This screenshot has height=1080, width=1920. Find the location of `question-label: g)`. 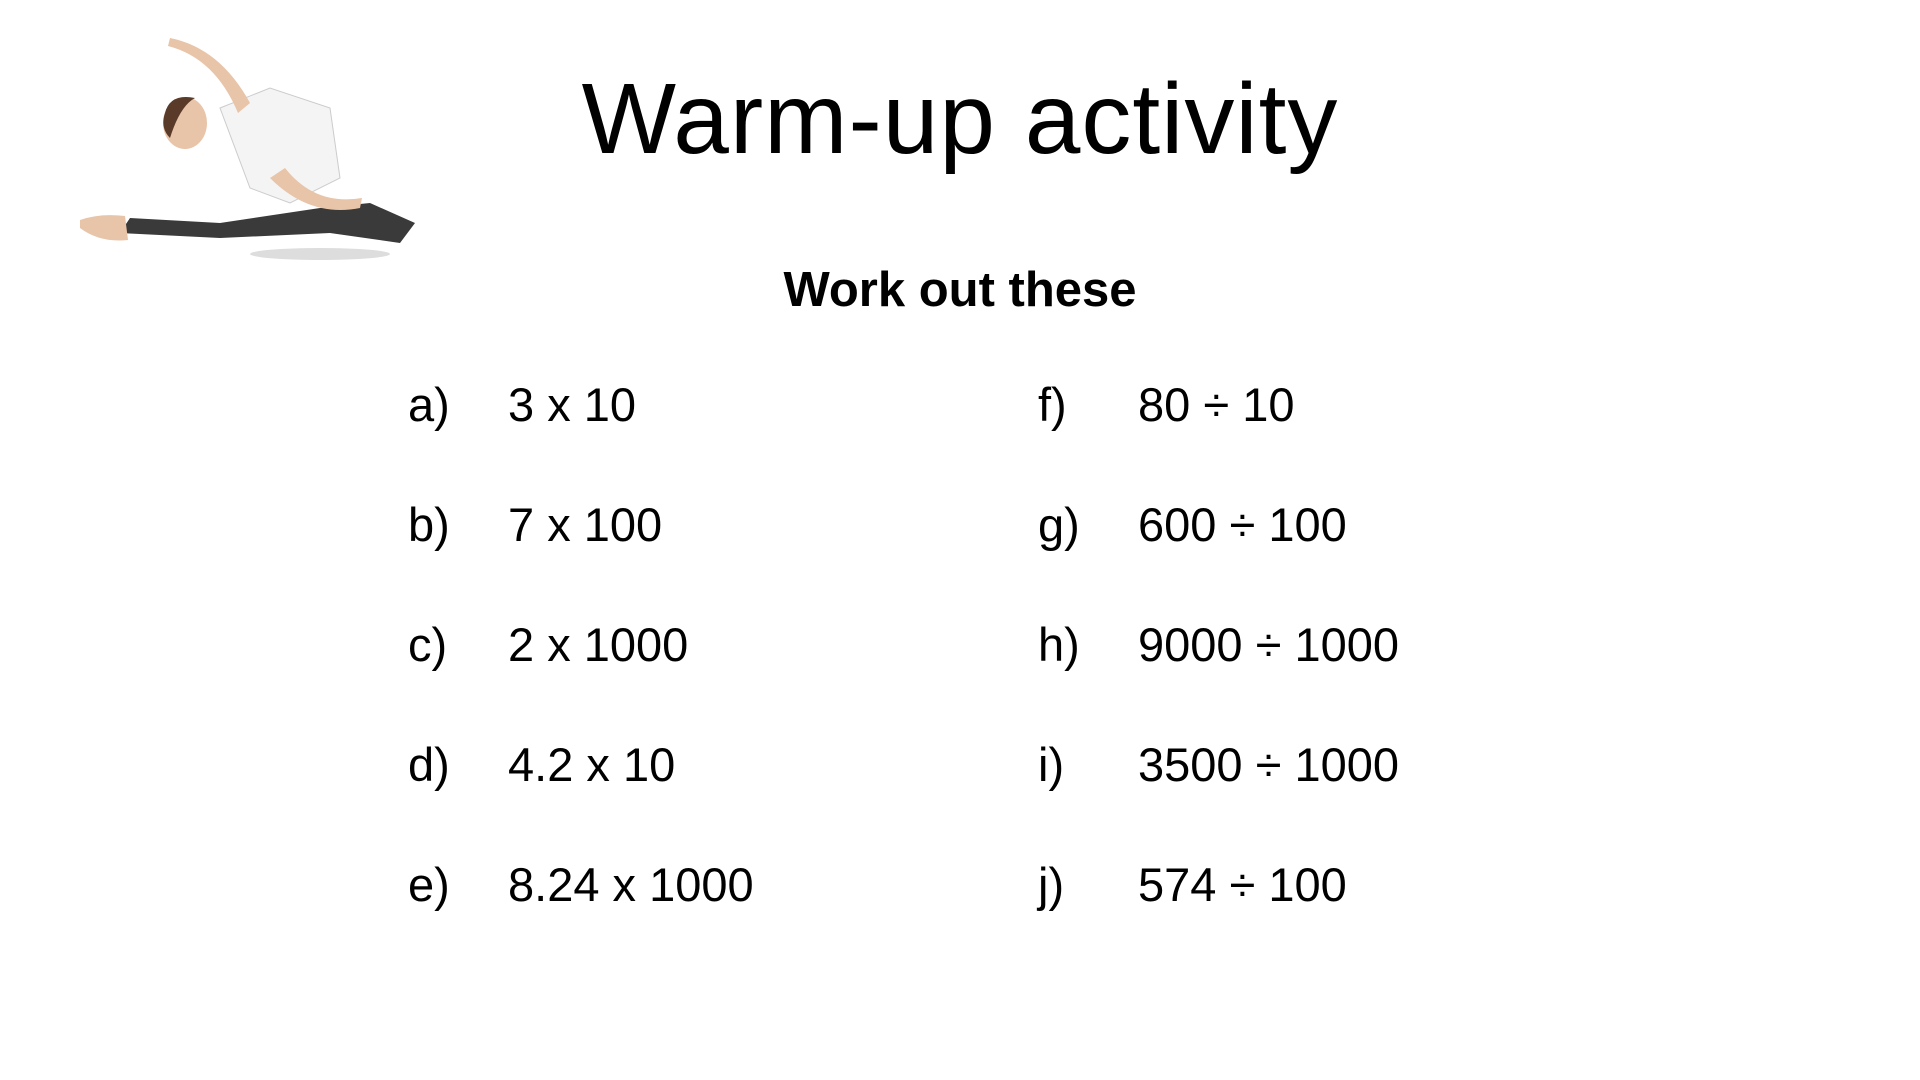

question-label: g) is located at coordinates (1059, 524).